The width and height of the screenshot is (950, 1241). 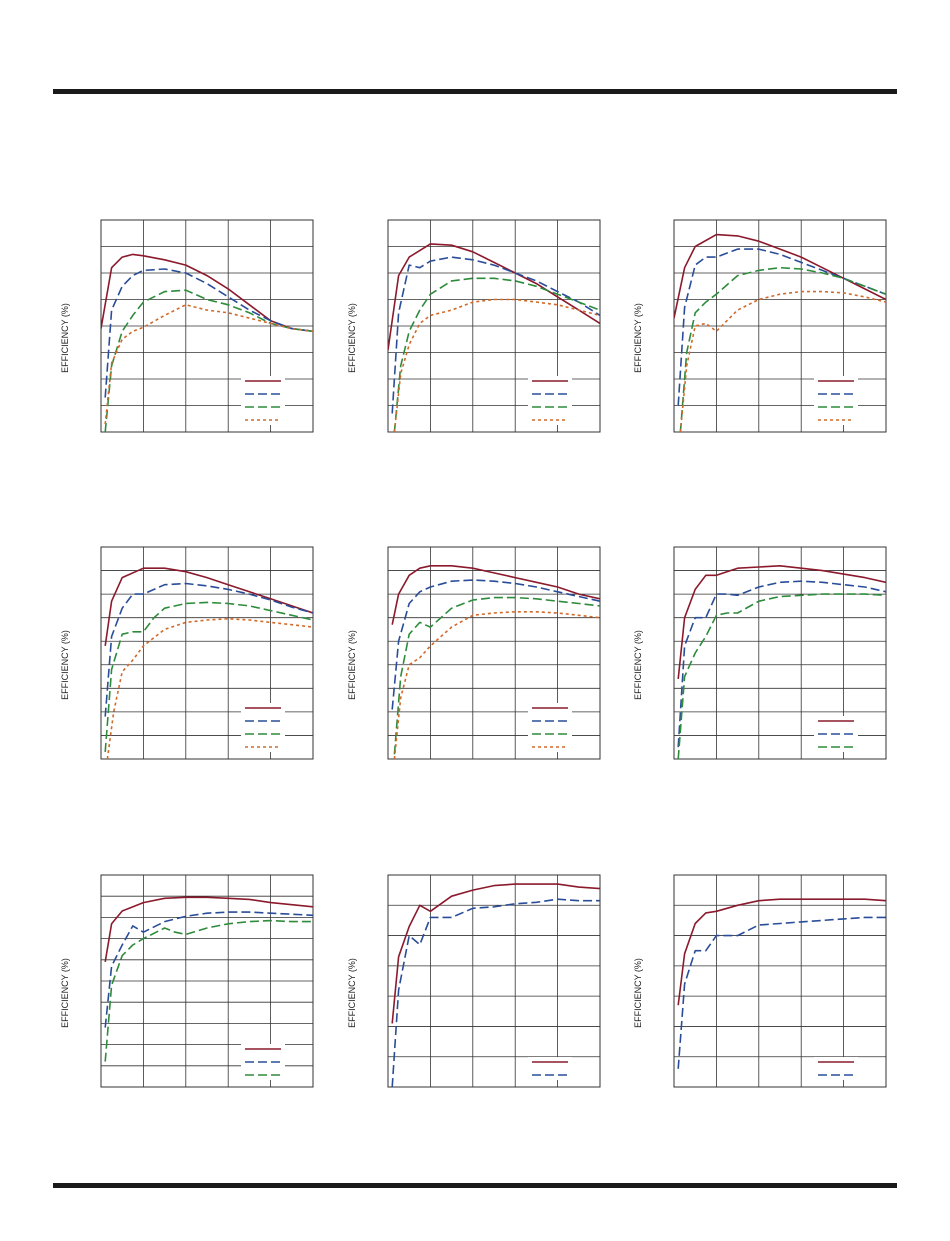 What do you see at coordinates (475, 1185) in the screenshot?
I see `bottom-rule` at bounding box center [475, 1185].